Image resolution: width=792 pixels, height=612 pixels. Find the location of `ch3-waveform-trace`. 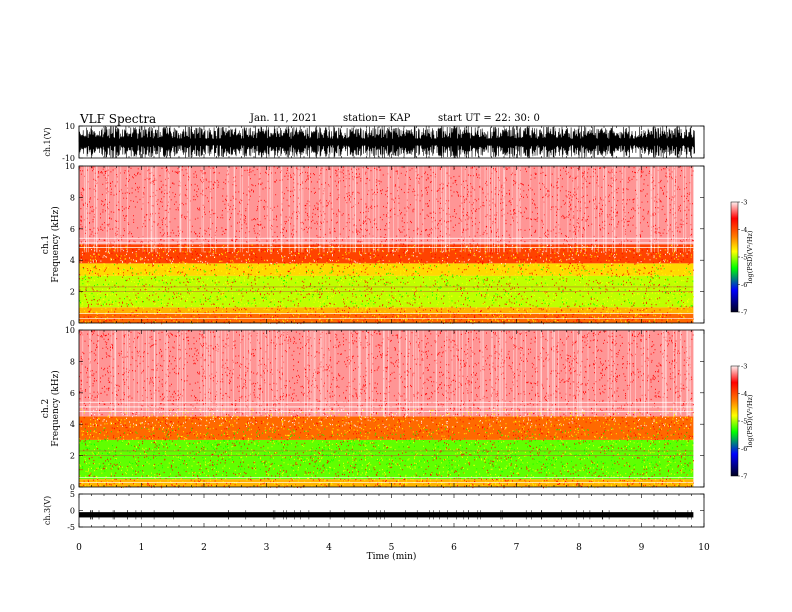

ch3-waveform-trace is located at coordinates (386, 515).